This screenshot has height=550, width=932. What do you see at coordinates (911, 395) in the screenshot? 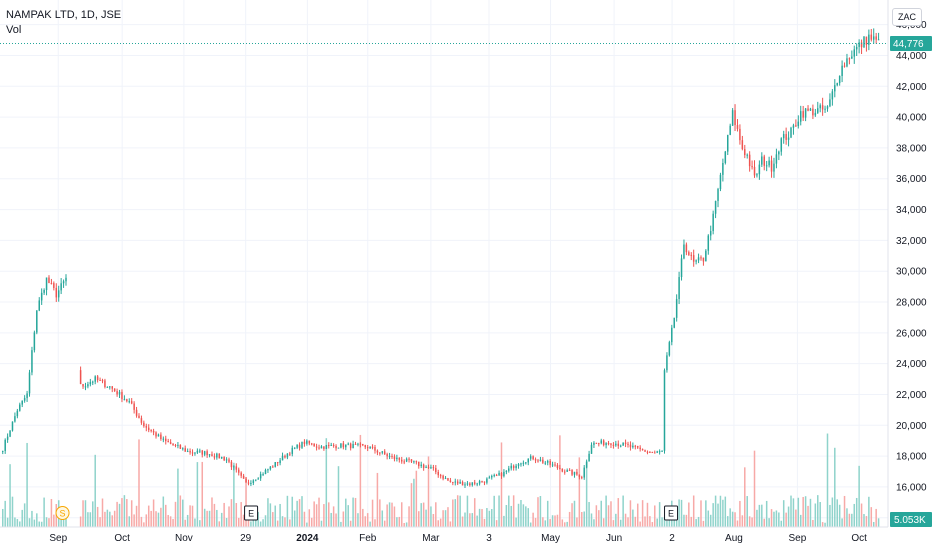
I see `price-tick-label: 22,000` at bounding box center [911, 395].